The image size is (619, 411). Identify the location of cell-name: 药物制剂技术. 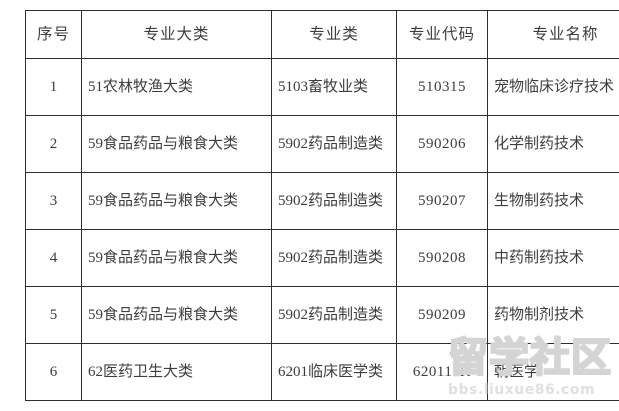
(553, 315).